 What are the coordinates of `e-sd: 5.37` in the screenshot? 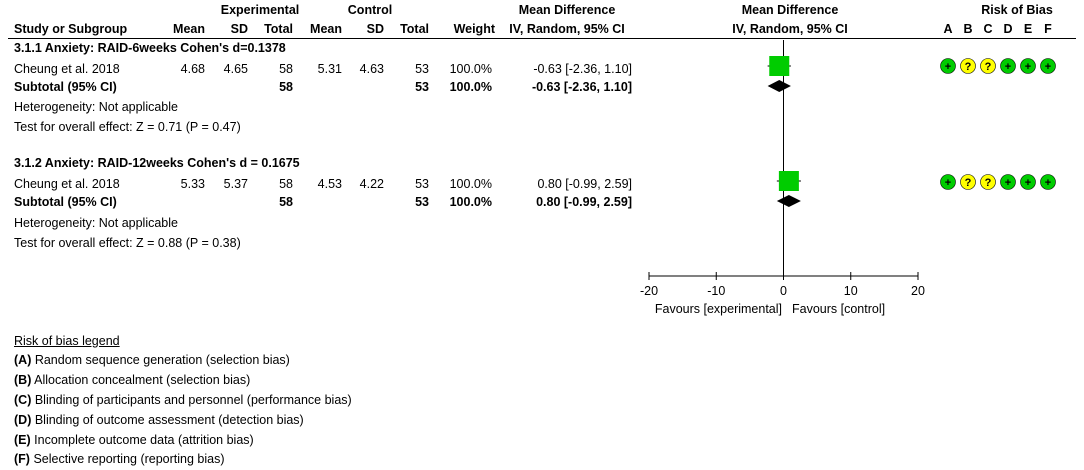 It's located at (235, 184).